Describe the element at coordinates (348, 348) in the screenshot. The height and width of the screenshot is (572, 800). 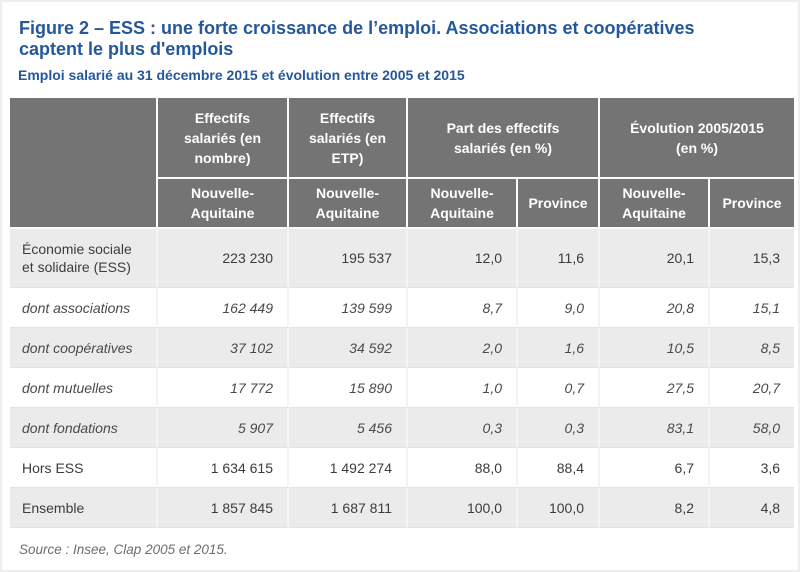
I see `cell-value: 34 592` at that location.